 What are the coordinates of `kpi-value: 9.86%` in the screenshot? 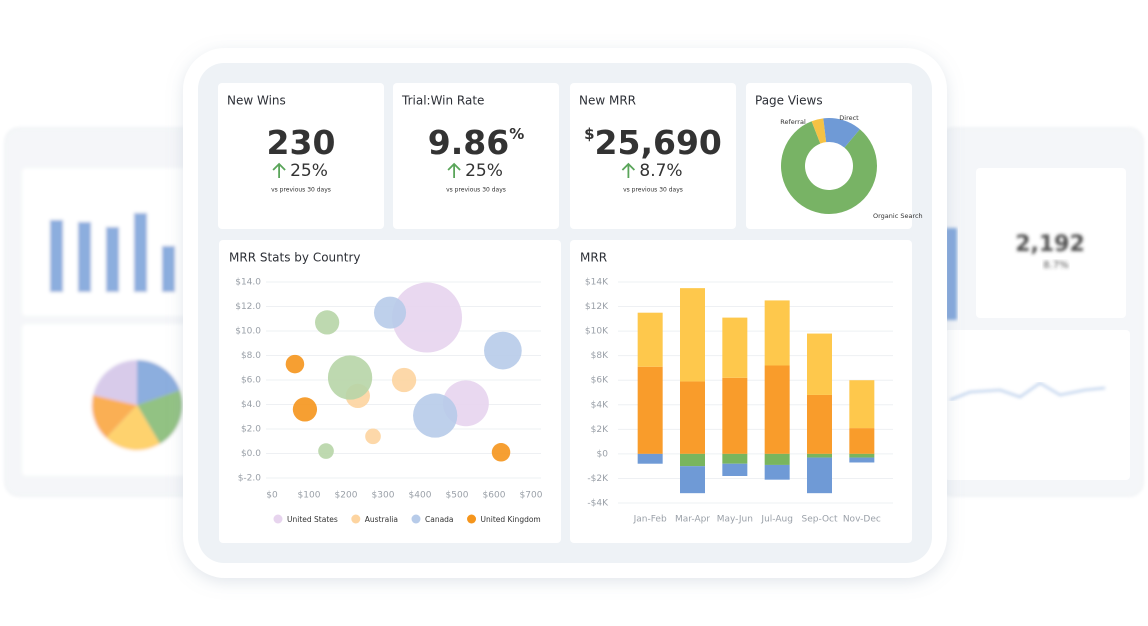 It's located at (476, 142).